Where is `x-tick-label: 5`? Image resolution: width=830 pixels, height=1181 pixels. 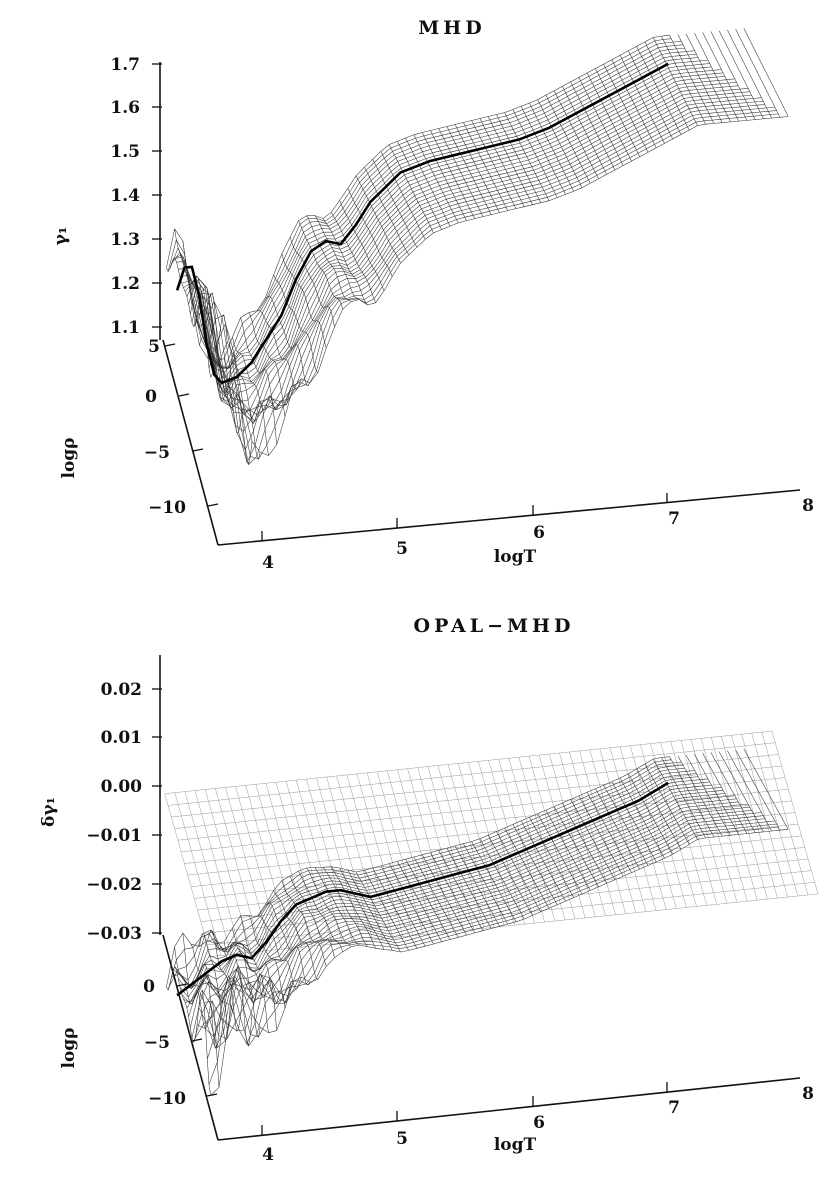
x-tick-label: 5 is located at coordinates (402, 1139).